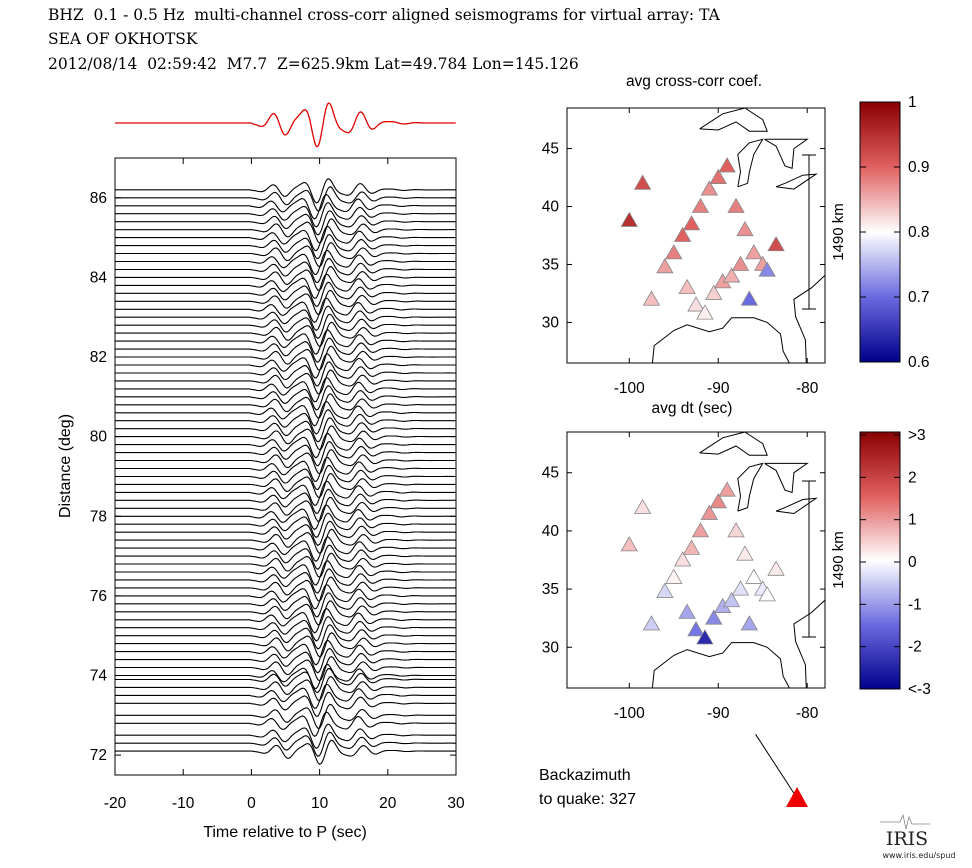 The height and width of the screenshot is (868, 972). I want to click on colorbar-tick-label: 1, so click(912, 520).